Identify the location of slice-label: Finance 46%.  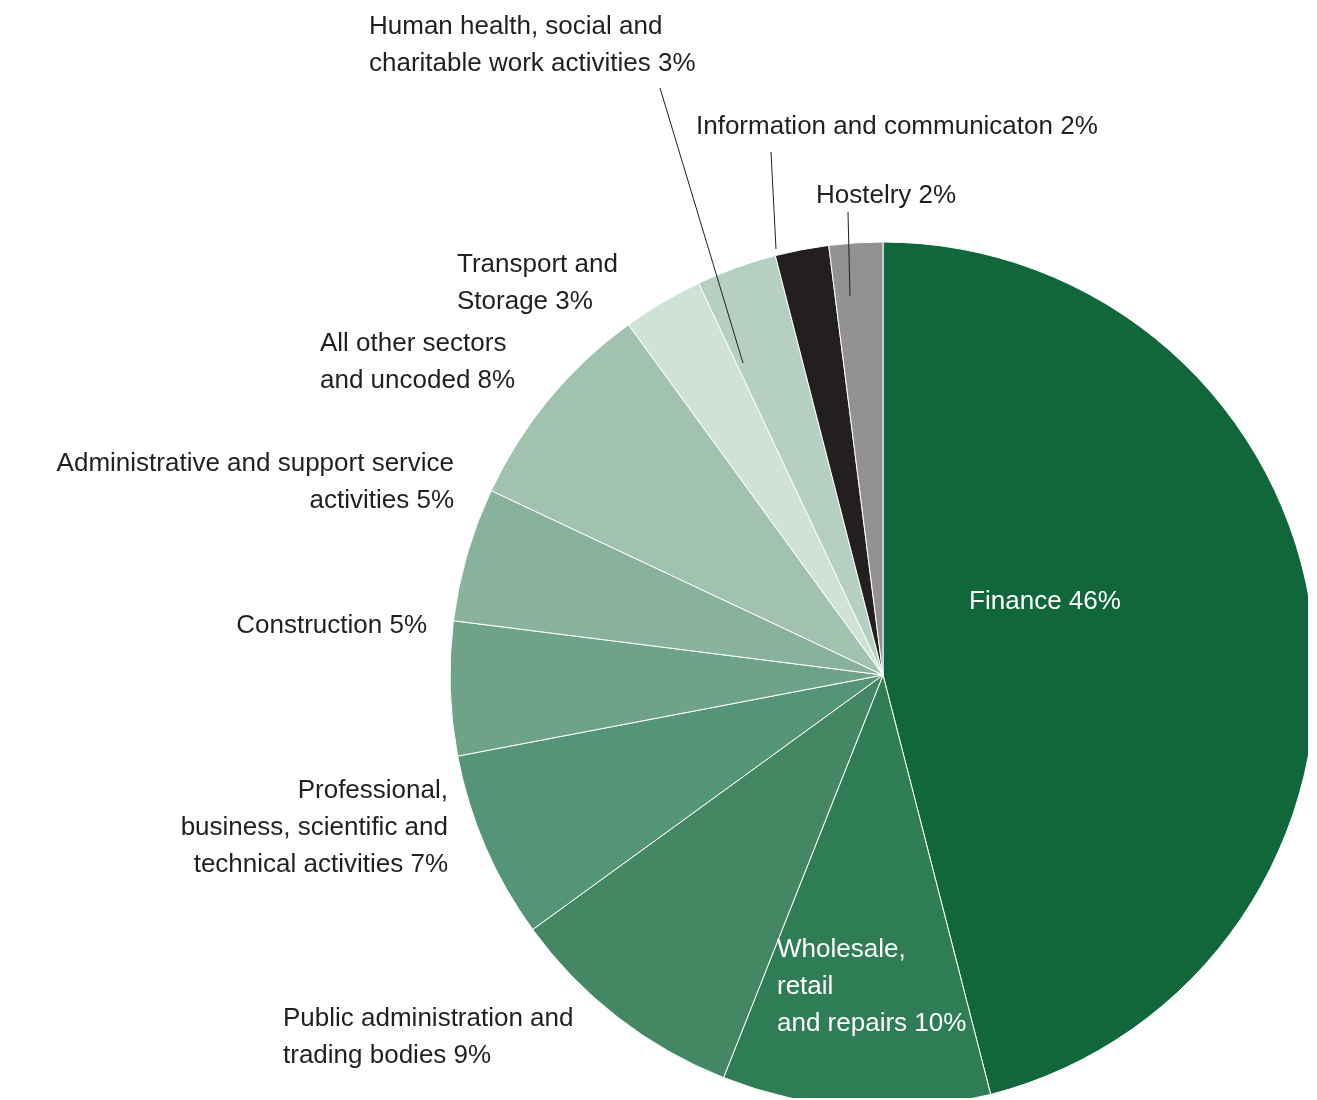
(1045, 600).